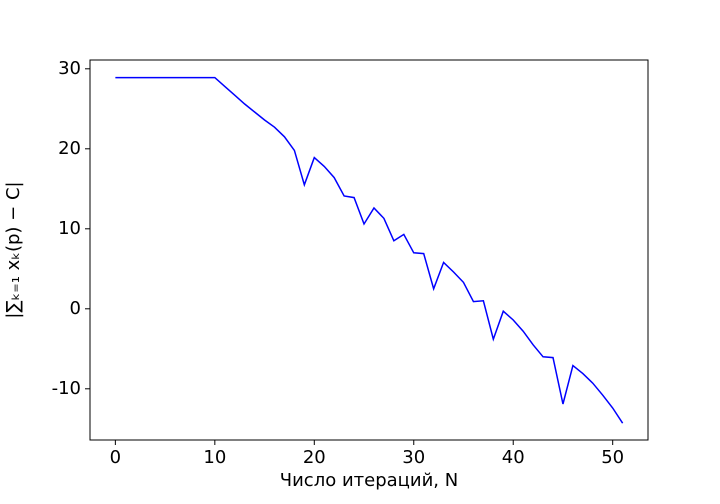 This screenshot has height=504, width=720. I want to click on y-tick-label: 20, so click(69, 148).